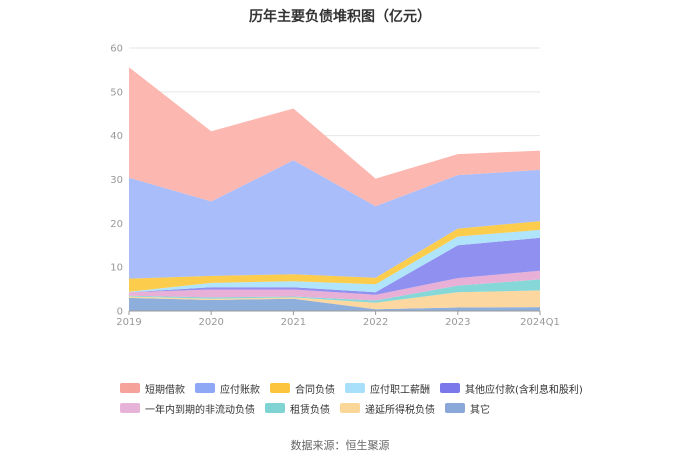 This screenshot has height=460, width=680. I want to click on legend-item: 合同负债, so click(302, 388).